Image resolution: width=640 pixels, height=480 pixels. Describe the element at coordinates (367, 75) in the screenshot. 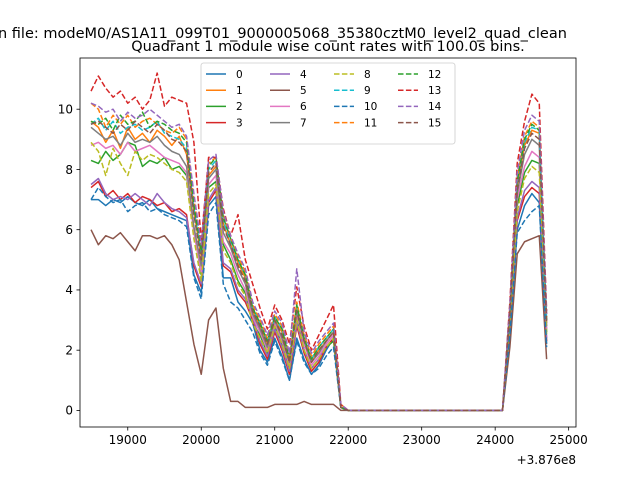

I see `legend-label-8: 8` at that location.